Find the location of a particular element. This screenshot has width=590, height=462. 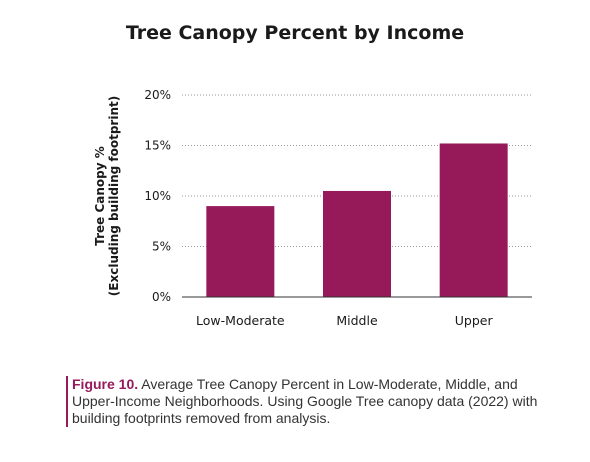

y-tick-label: 20% is located at coordinates (157, 95).